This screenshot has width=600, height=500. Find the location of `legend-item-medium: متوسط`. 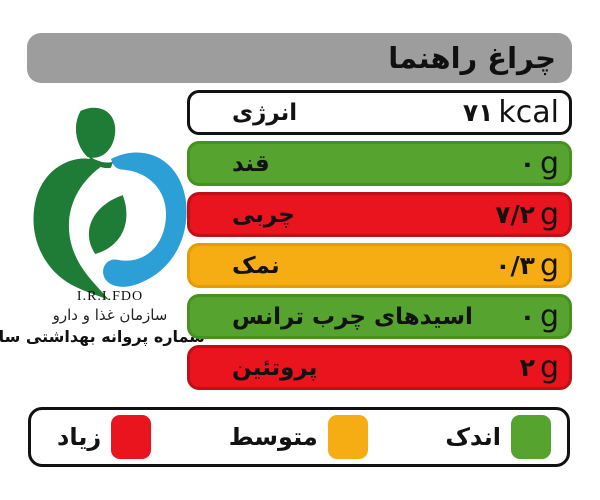

legend-item-medium: متوسط is located at coordinates (293, 437).